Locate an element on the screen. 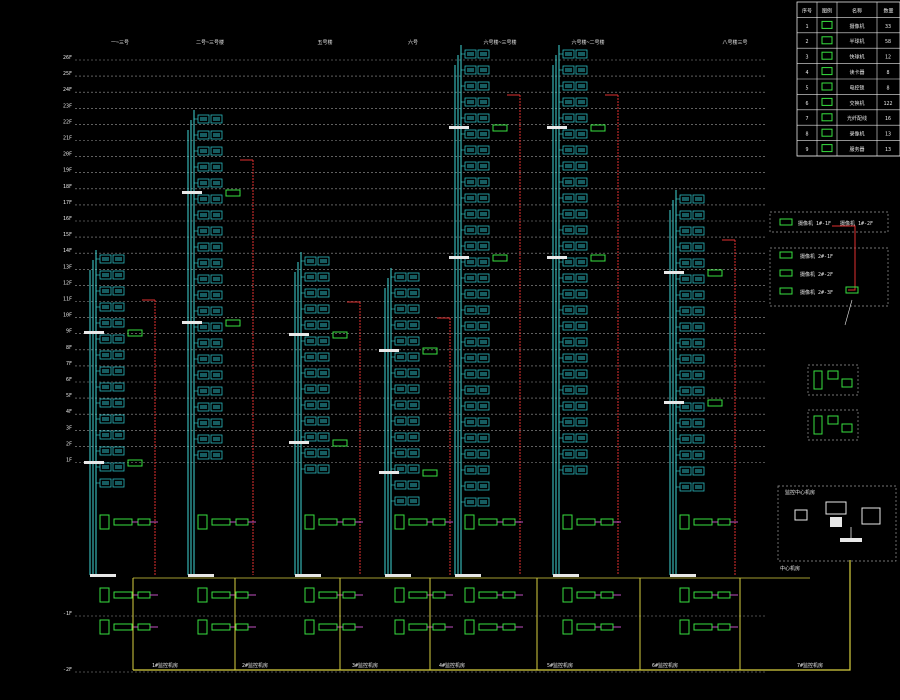 This screenshot has width=900, height=700. floor-label: 3F is located at coordinates (69, 428).